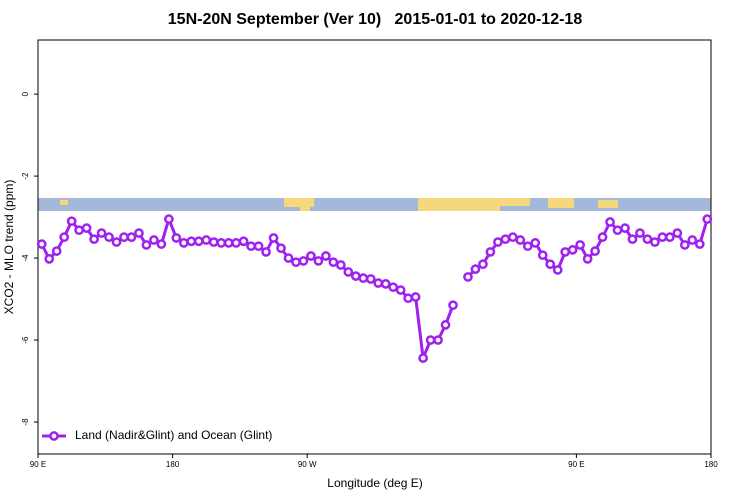 Image resolution: width=750 pixels, height=500 pixels. What do you see at coordinates (25, 422) in the screenshot?
I see `y-tick-label: -8` at bounding box center [25, 422].